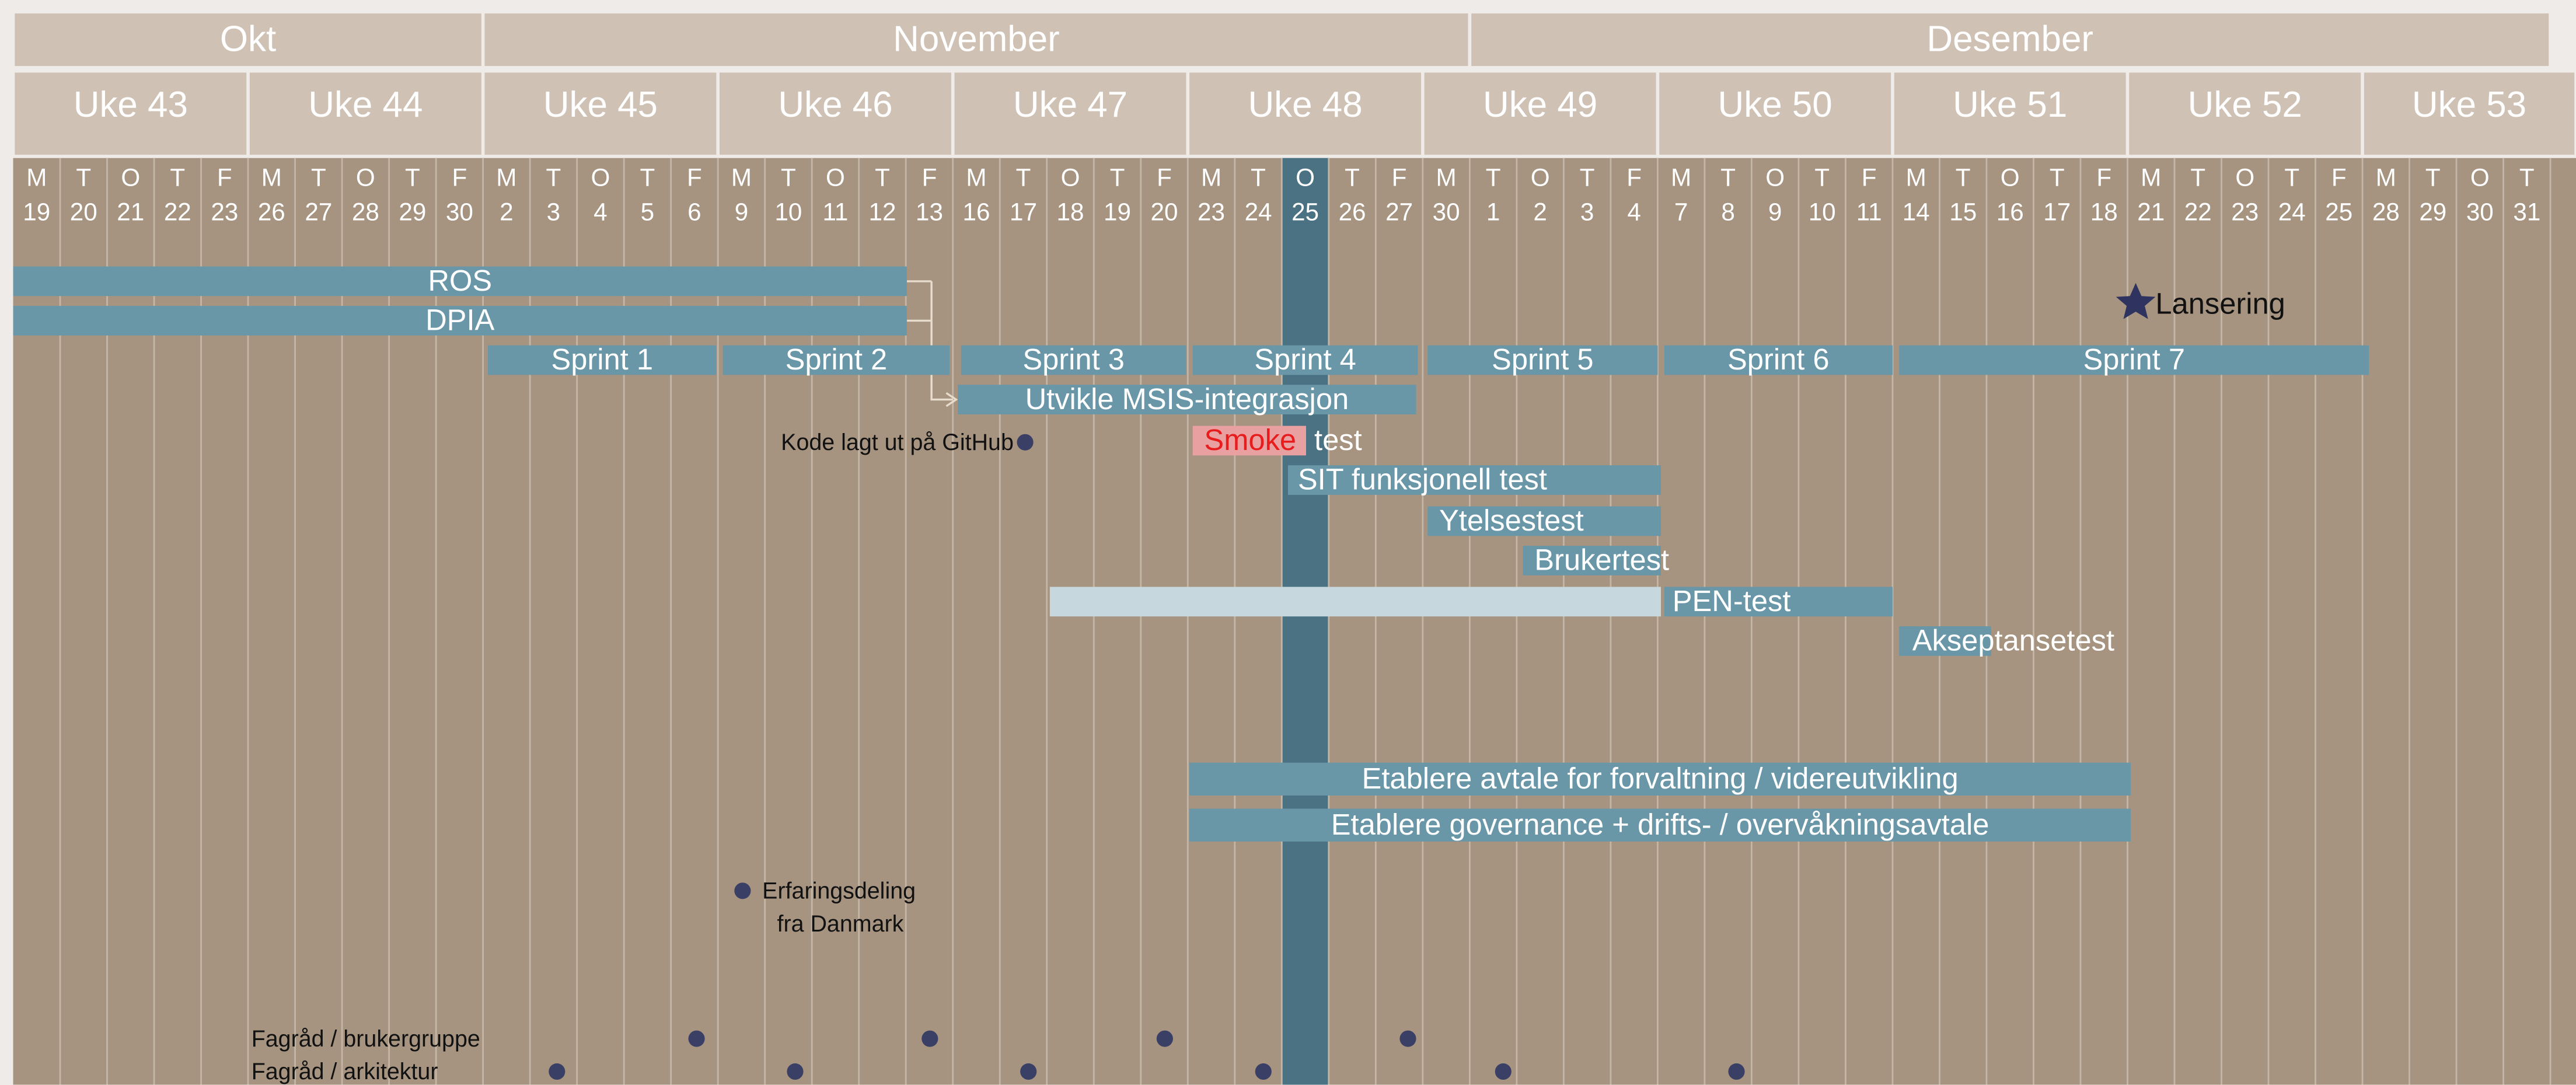 The image size is (2576, 1085). Describe the element at coordinates (897, 443) in the screenshot. I see `milestone-label: Kode lagt ut på GitHub` at that location.